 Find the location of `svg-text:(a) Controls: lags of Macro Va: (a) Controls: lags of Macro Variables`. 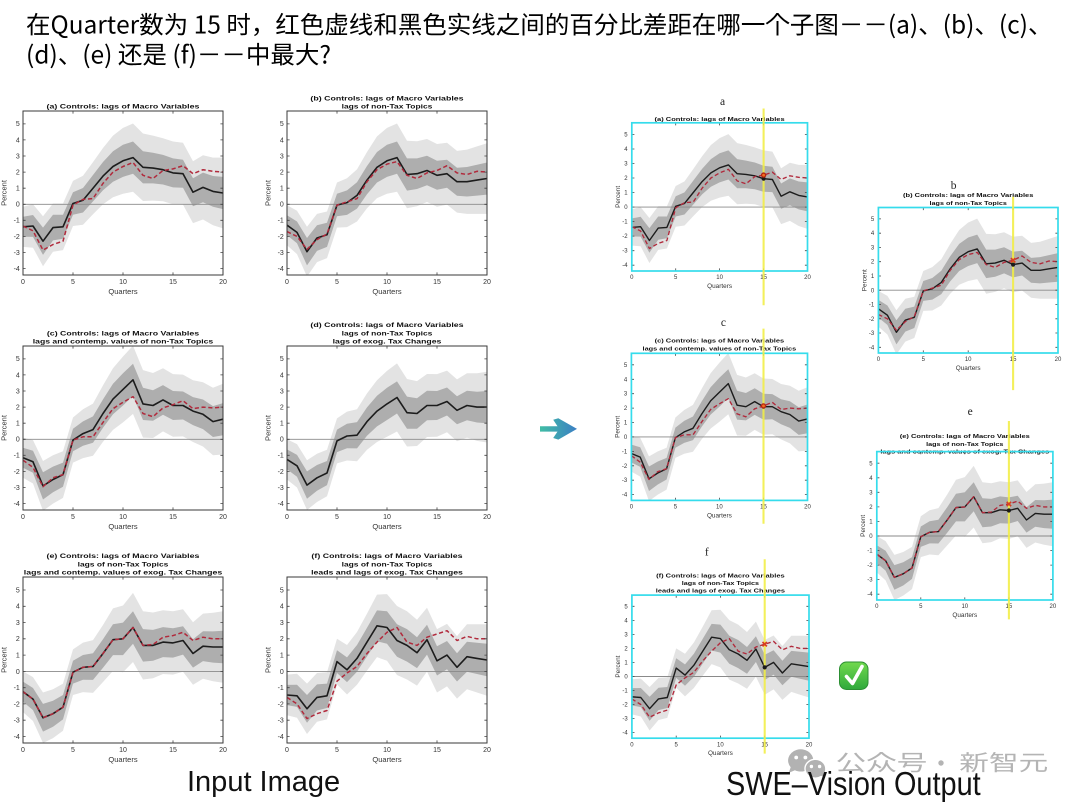

svg-text:(a) Controls: lags of Macro Va: (a) Controls: lags of Macro Variables is located at coordinates (720, 120).